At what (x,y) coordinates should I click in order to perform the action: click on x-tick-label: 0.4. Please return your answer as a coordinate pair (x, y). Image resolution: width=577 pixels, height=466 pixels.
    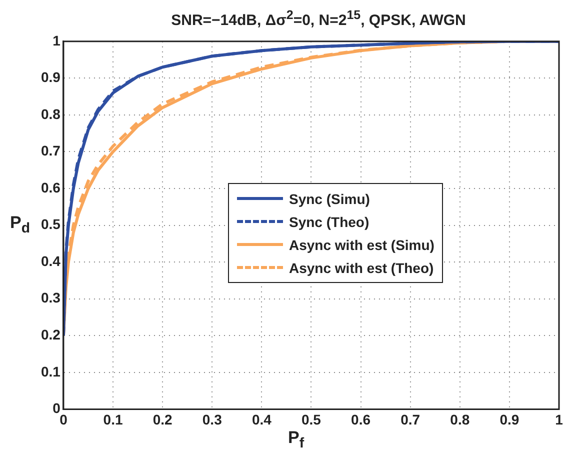
    Looking at the image, I should click on (262, 419).